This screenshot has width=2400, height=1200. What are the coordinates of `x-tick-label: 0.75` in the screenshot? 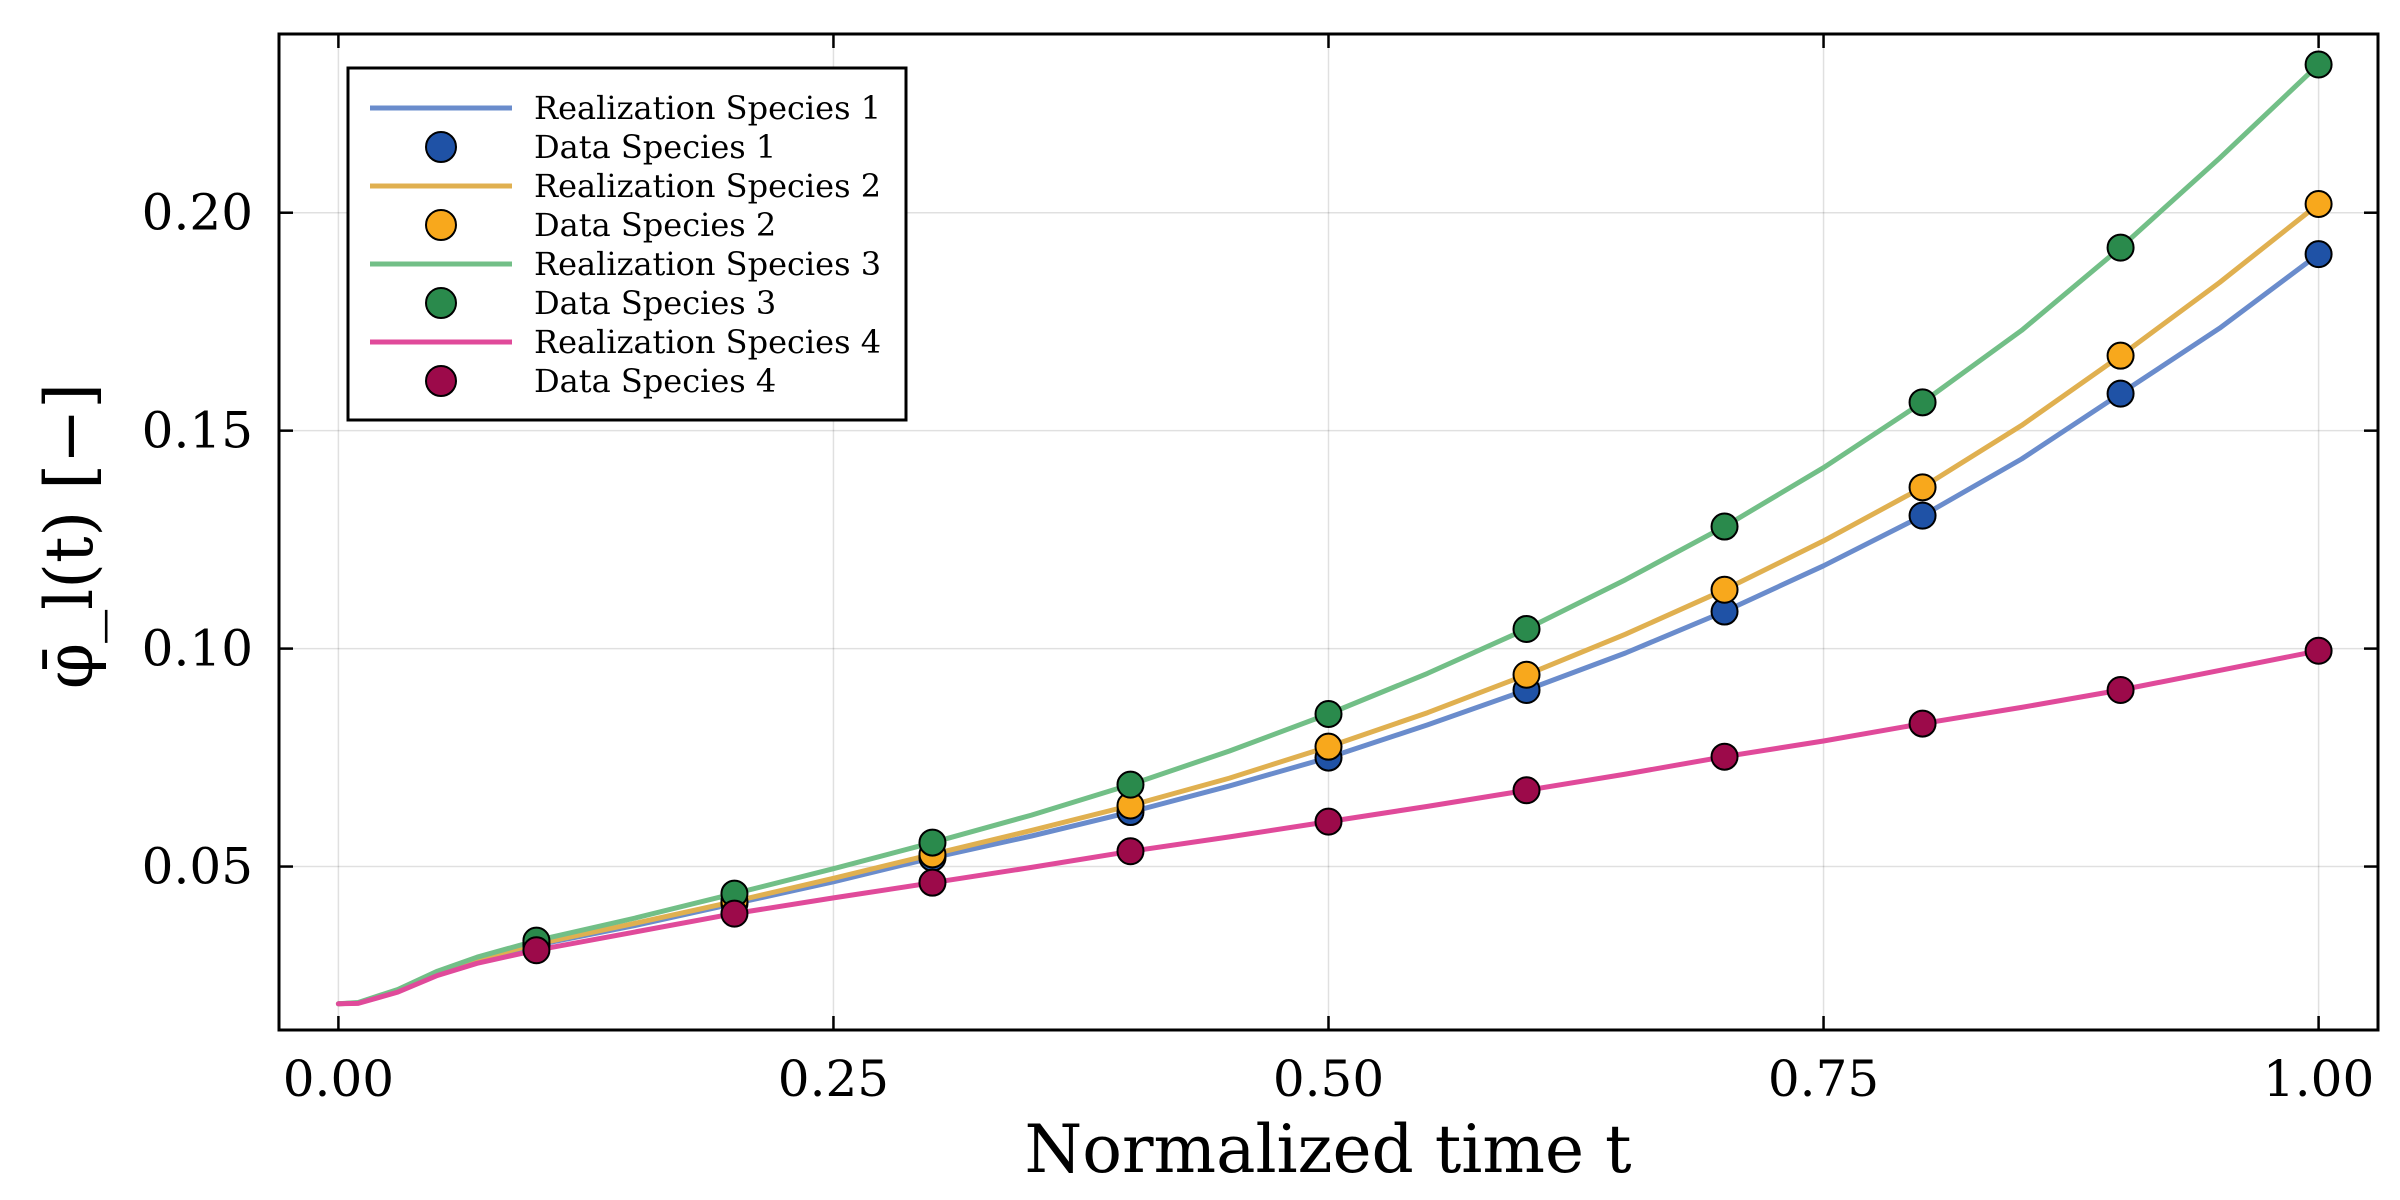 It's located at (1823, 1079).